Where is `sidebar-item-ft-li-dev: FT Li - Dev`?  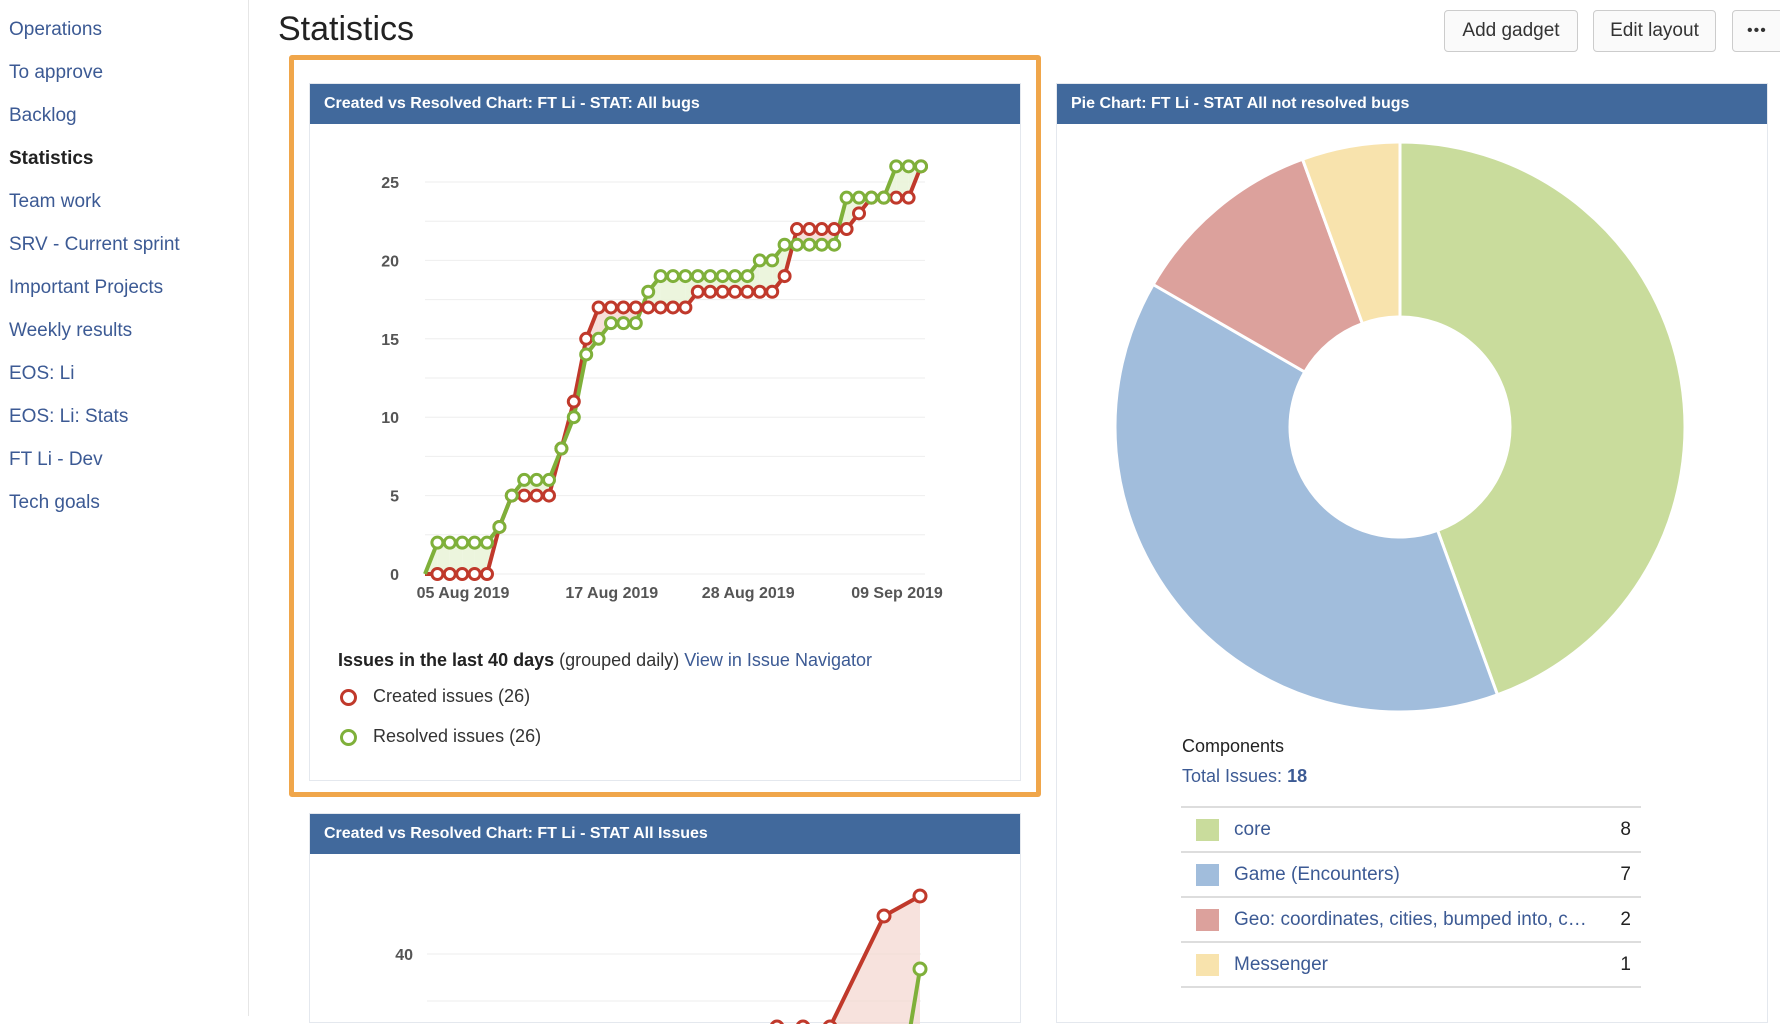 sidebar-item-ft-li-dev: FT Li - Dev is located at coordinates (56, 459).